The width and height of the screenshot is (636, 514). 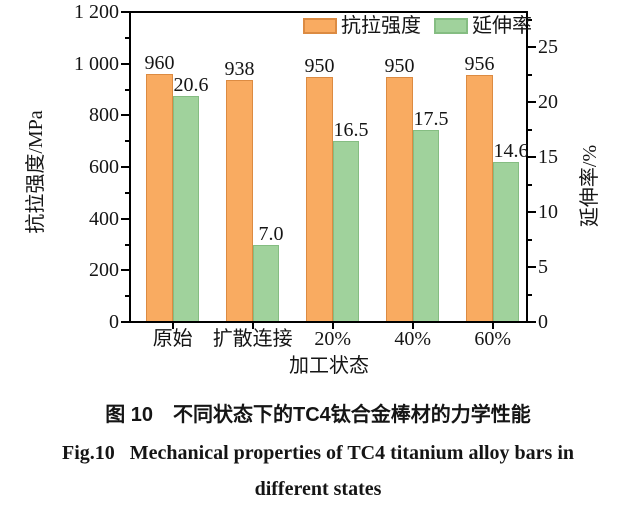 I want to click on elongation-value-label: 20.6, so click(x=191, y=84).